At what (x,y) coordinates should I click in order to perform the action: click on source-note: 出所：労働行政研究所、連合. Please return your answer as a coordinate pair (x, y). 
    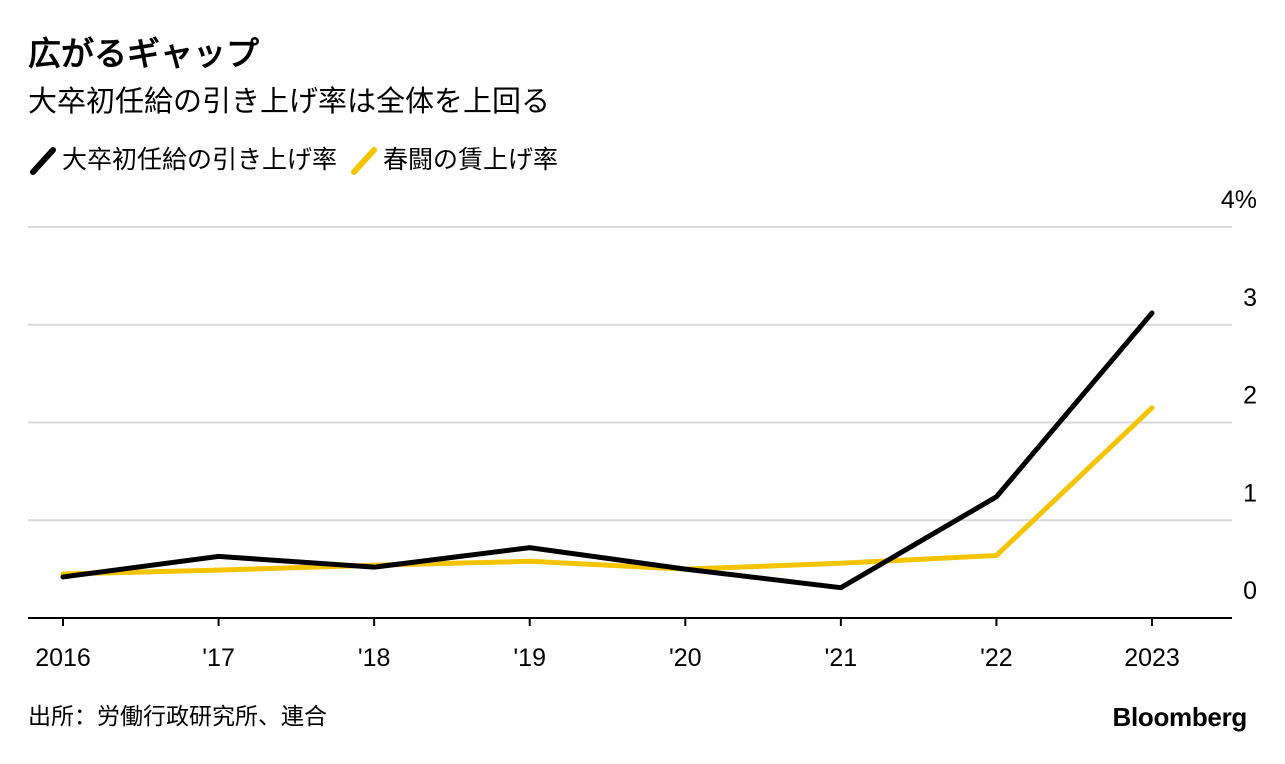
    Looking at the image, I should click on (177, 717).